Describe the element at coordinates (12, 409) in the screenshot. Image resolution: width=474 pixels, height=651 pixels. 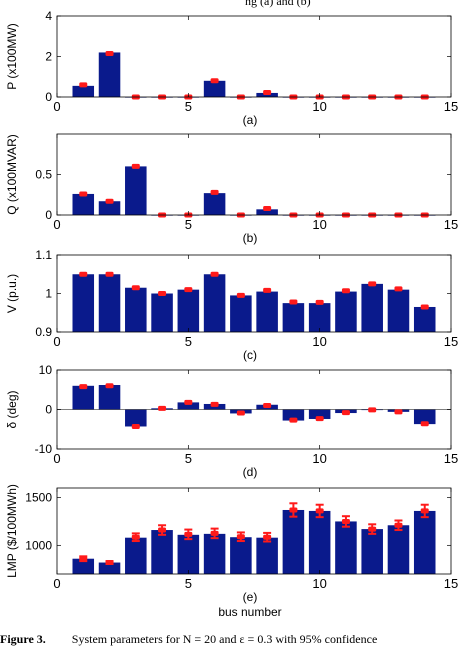
I see `y-axis-label: δ (deg)` at that location.